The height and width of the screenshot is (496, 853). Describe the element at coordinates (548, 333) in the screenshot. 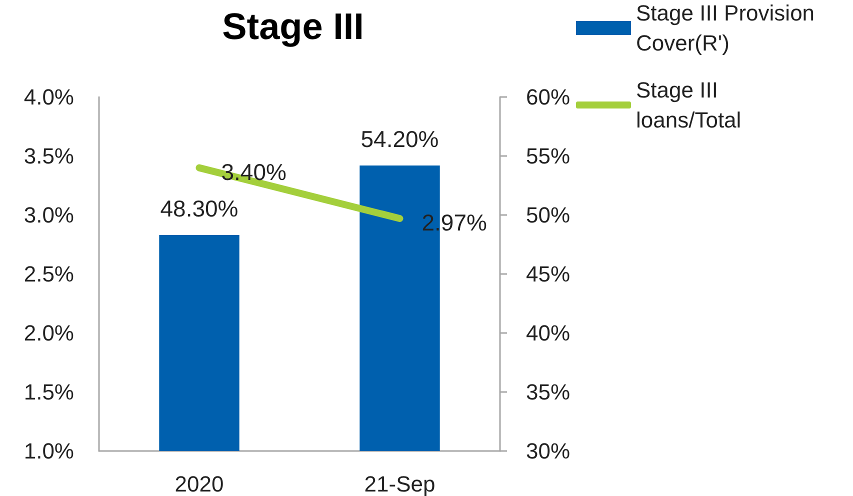

I see `y2-tick-label: 40%` at that location.